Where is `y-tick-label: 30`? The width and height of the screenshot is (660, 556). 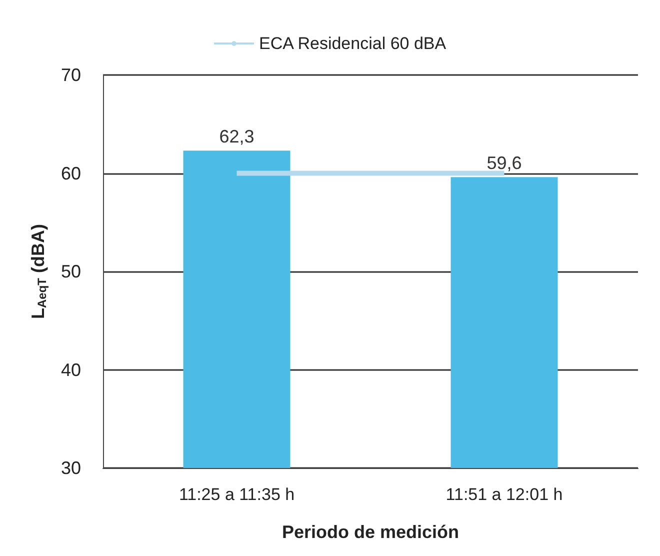
y-tick-label: 30 is located at coordinates (70, 468).